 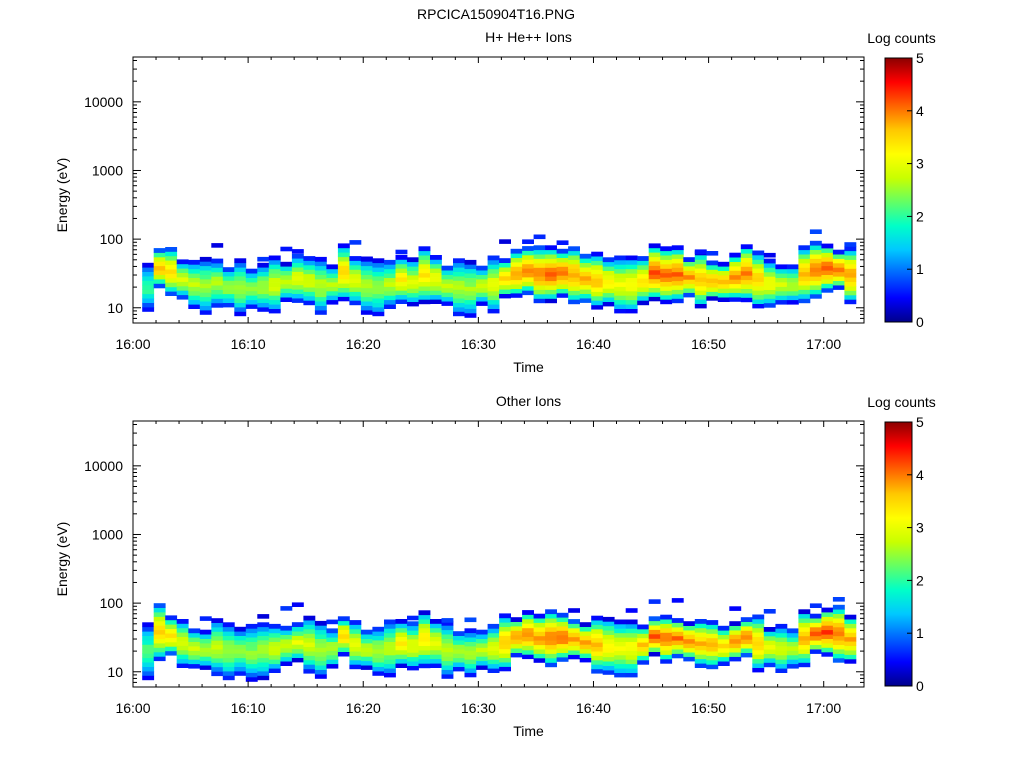 What do you see at coordinates (499, 639) in the screenshot?
I see `heatmap-cells` at bounding box center [499, 639].